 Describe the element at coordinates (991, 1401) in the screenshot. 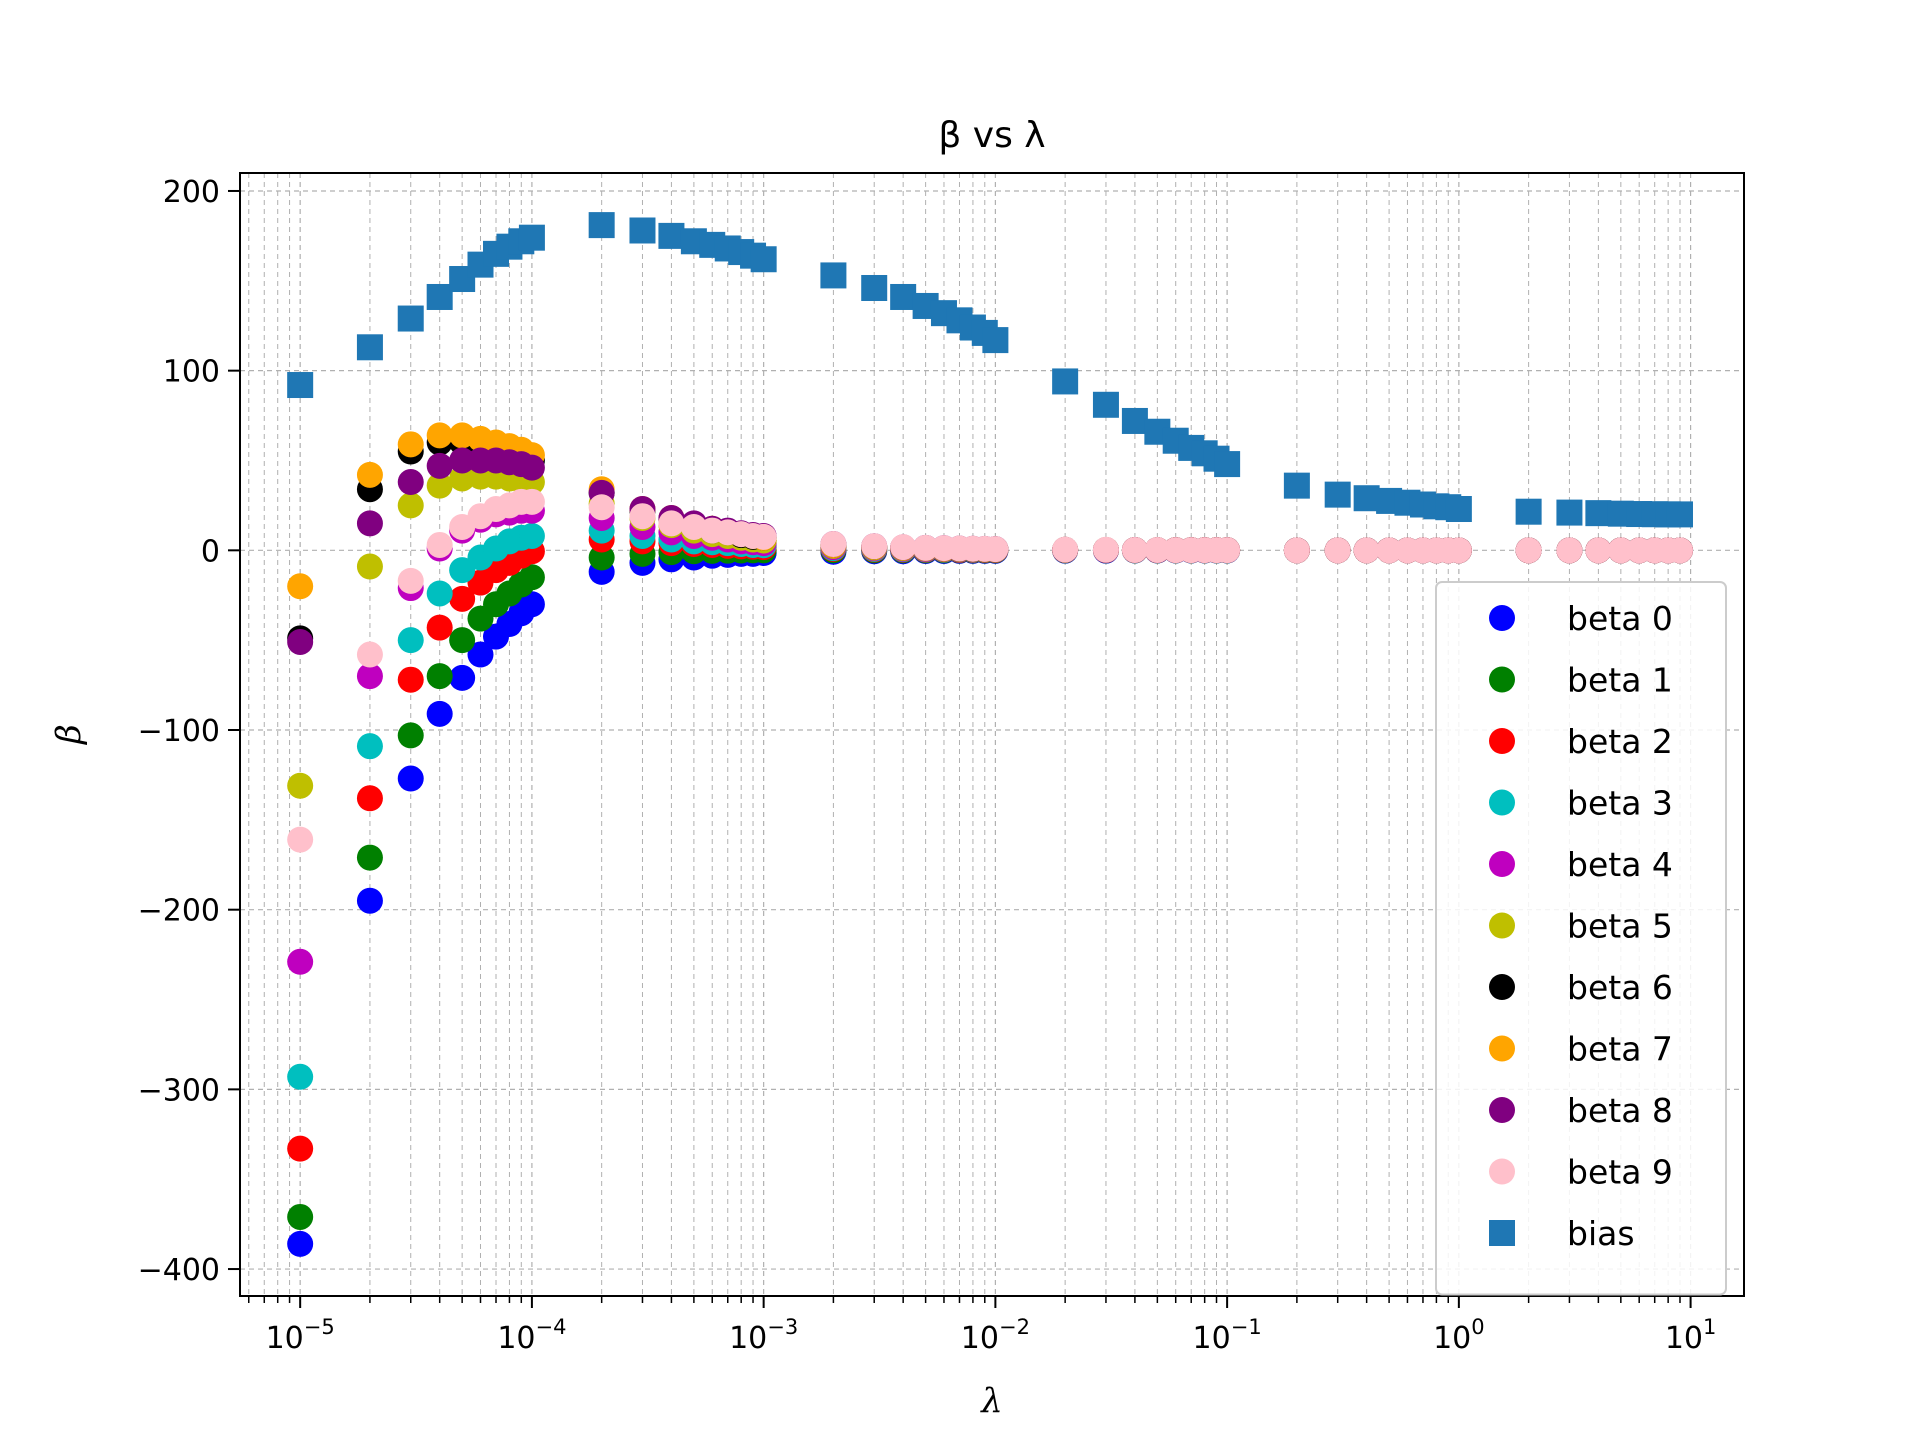

I see `x-axis-label: λ` at that location.